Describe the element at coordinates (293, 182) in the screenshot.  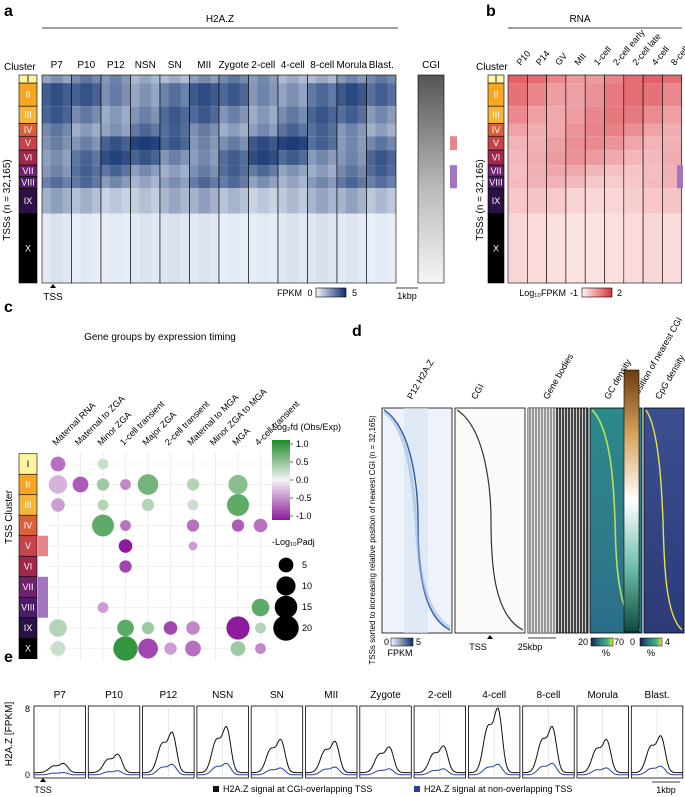
I see `panel-a-cell-4-cell-VIII` at that location.